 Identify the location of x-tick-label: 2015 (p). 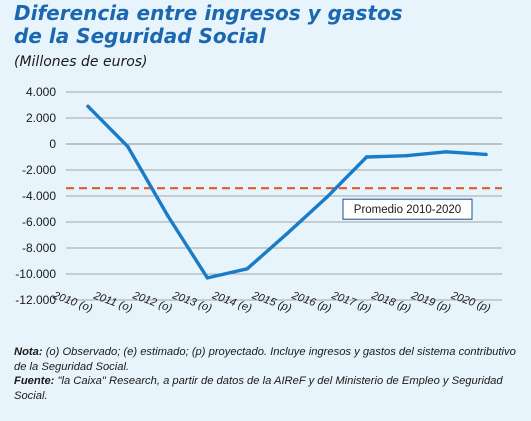
(272, 302).